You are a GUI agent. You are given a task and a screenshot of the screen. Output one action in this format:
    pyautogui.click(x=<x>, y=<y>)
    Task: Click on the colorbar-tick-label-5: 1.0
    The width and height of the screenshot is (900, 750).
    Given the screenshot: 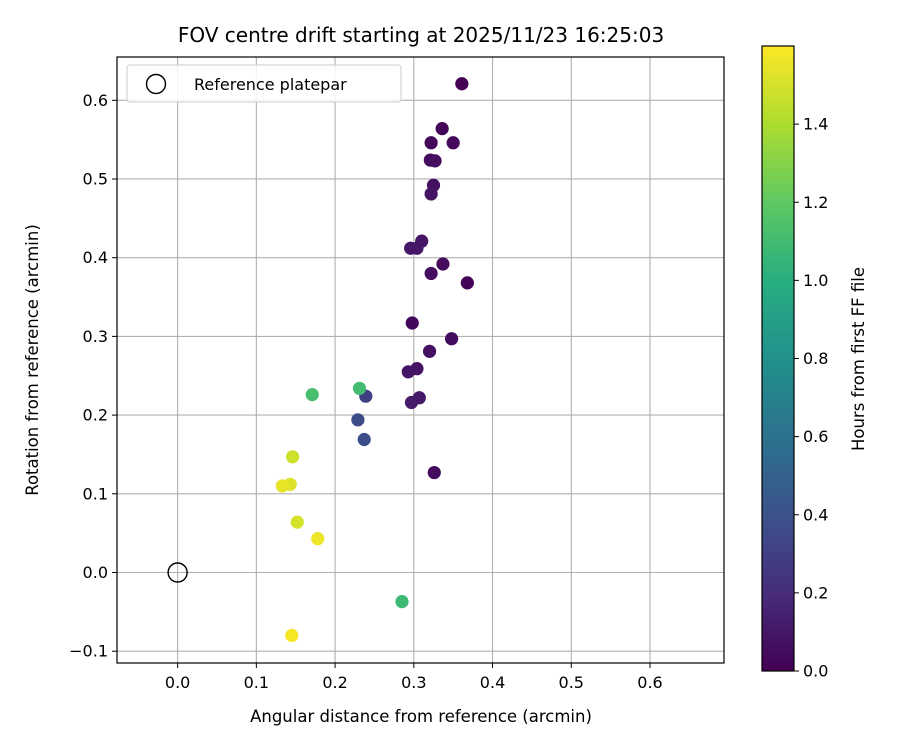 What is the action you would take?
    pyautogui.click(x=815, y=280)
    